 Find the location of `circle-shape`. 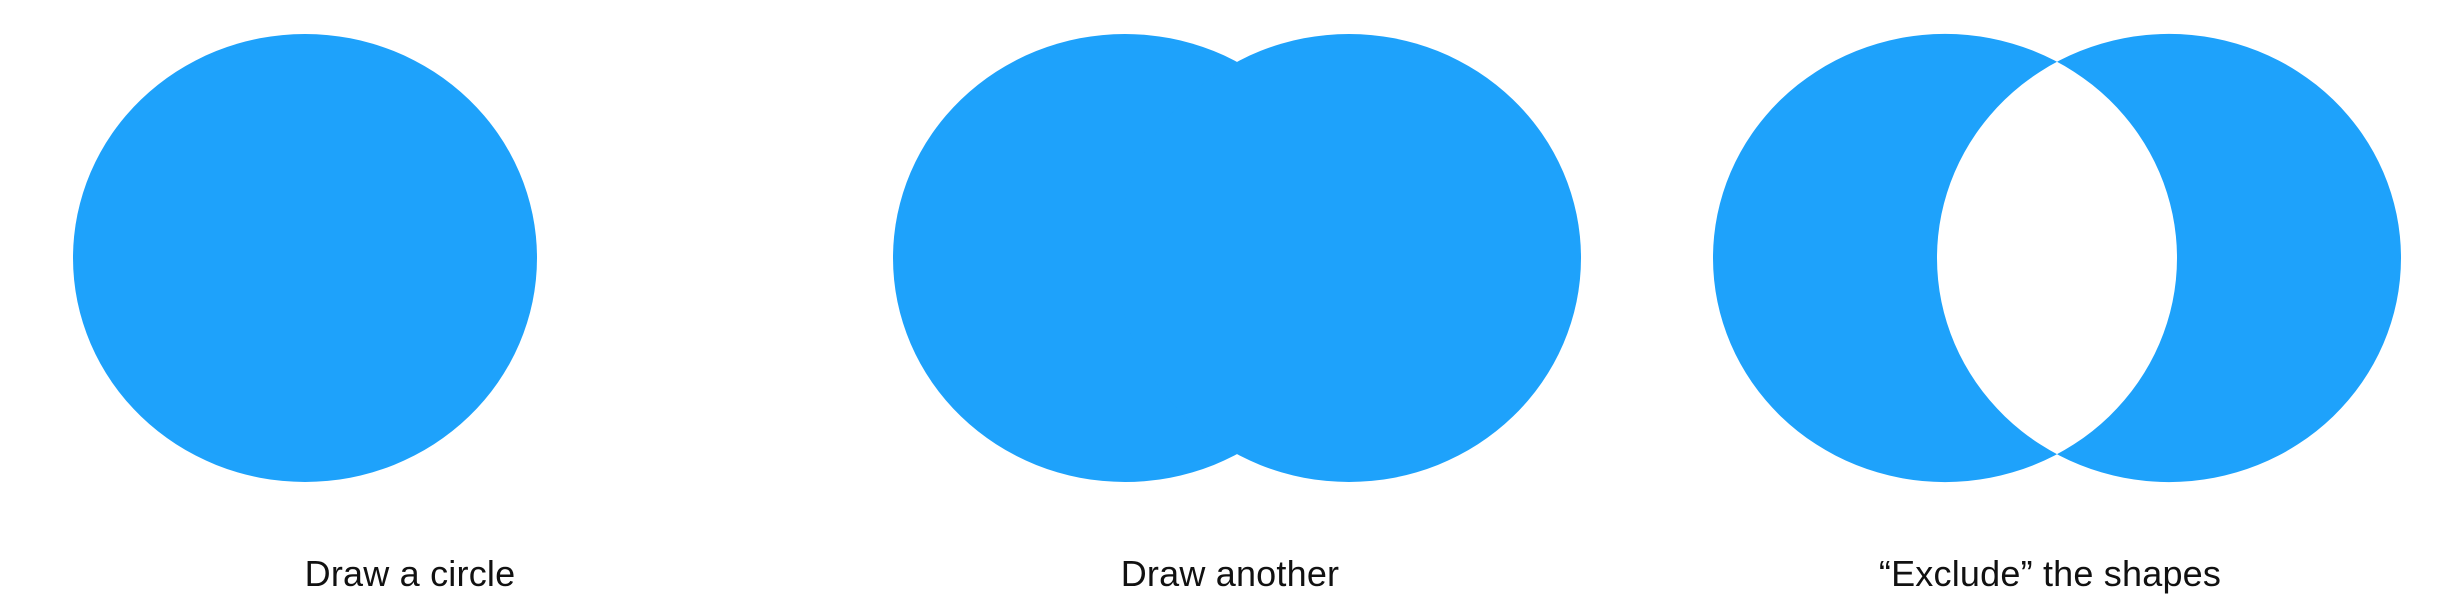

circle-shape is located at coordinates (305, 258).